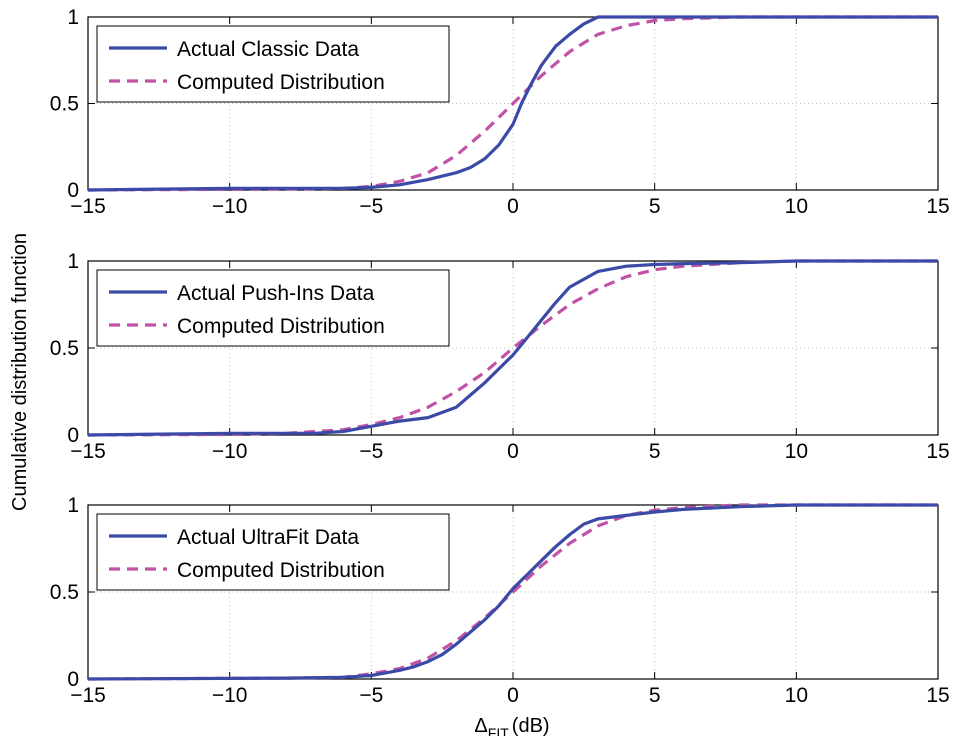 Image resolution: width=955 pixels, height=736 pixels. What do you see at coordinates (276, 293) in the screenshot?
I see `legend-entry: Actual Push-Ins Data` at bounding box center [276, 293].